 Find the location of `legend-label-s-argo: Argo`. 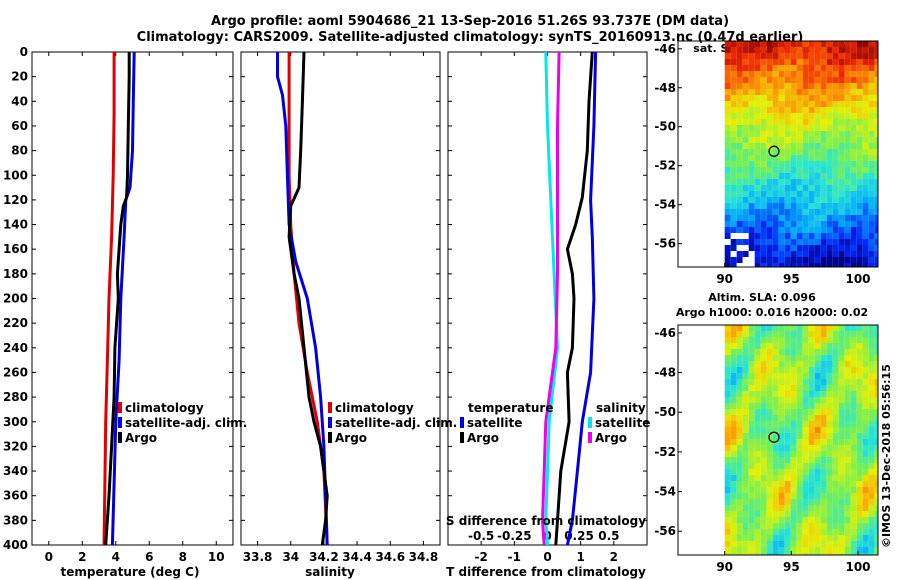

legend-label-s-argo: Argo is located at coordinates (611, 438).